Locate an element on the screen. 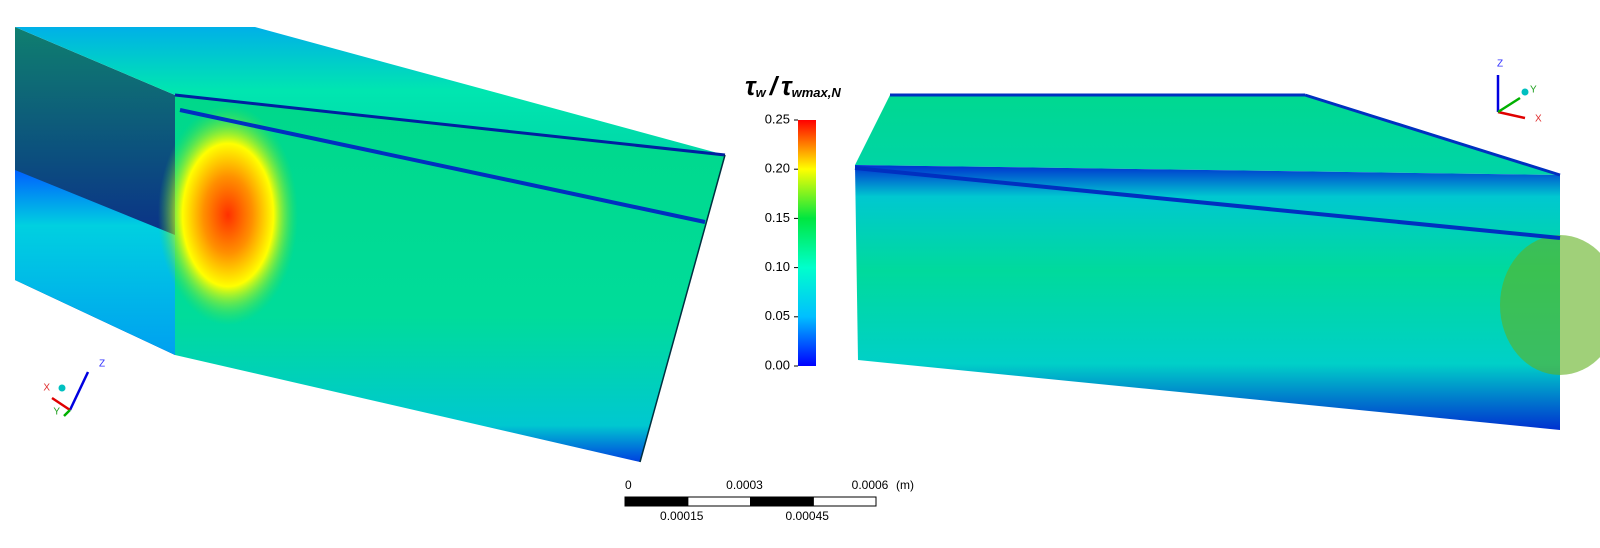 This screenshot has height=548, width=1600. scale-label: 0.00015 is located at coordinates (682, 516).